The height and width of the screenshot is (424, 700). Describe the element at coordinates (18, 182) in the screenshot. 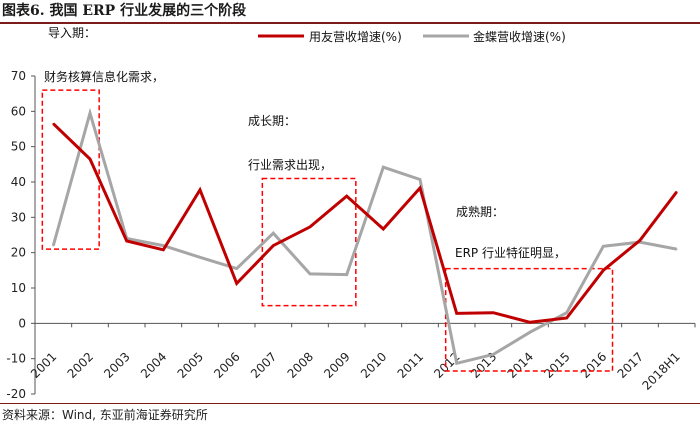

I see `y-tick-label: 40` at that location.